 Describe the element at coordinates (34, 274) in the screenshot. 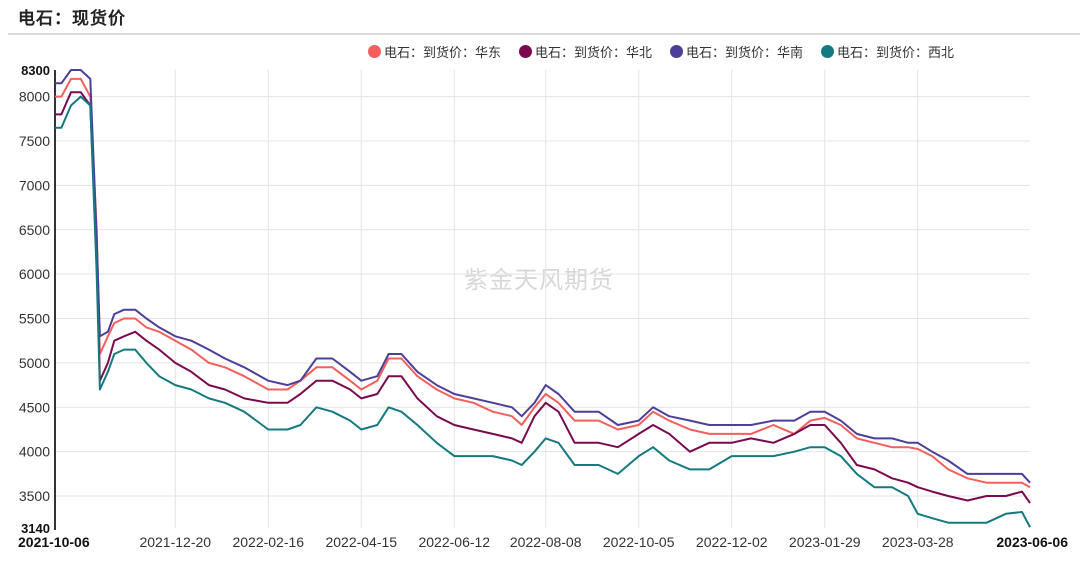

I see `y-tick-label: 6000` at that location.